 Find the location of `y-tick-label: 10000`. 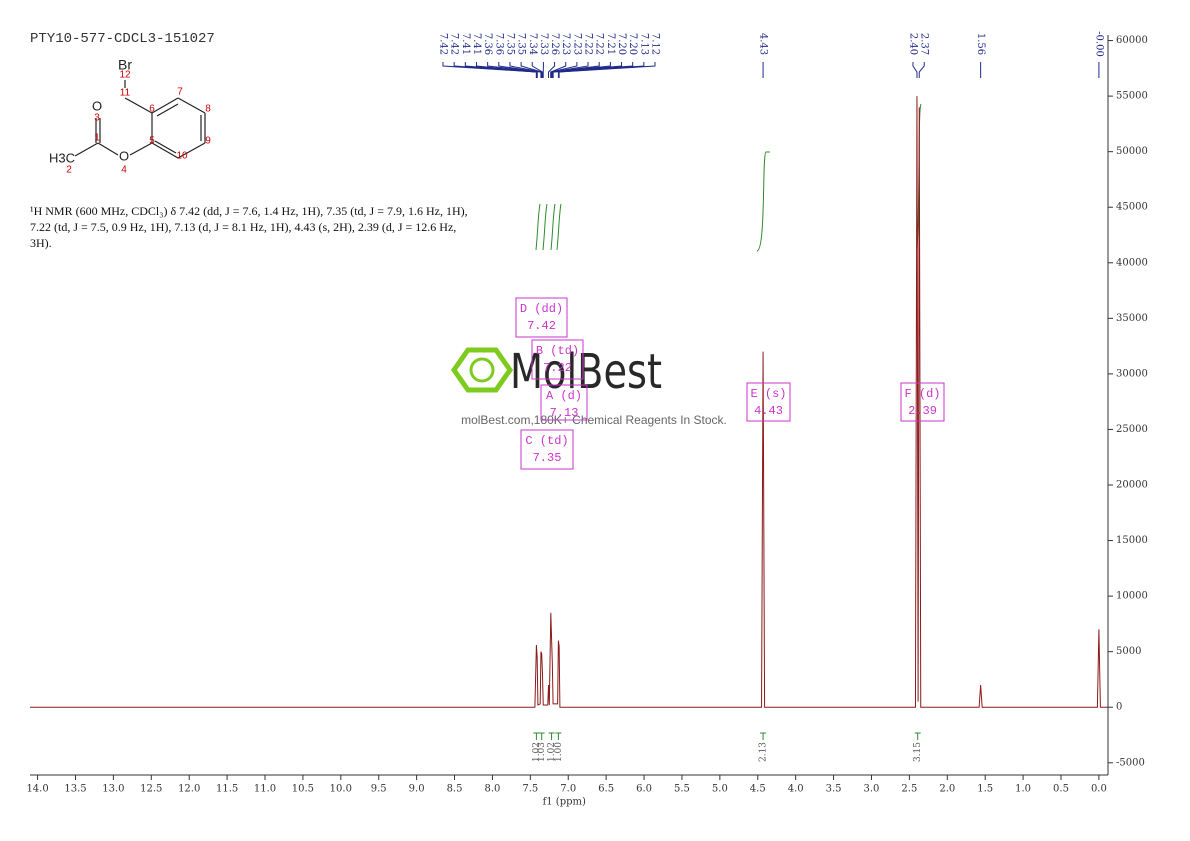

y-tick-label: 10000 is located at coordinates (1132, 596).